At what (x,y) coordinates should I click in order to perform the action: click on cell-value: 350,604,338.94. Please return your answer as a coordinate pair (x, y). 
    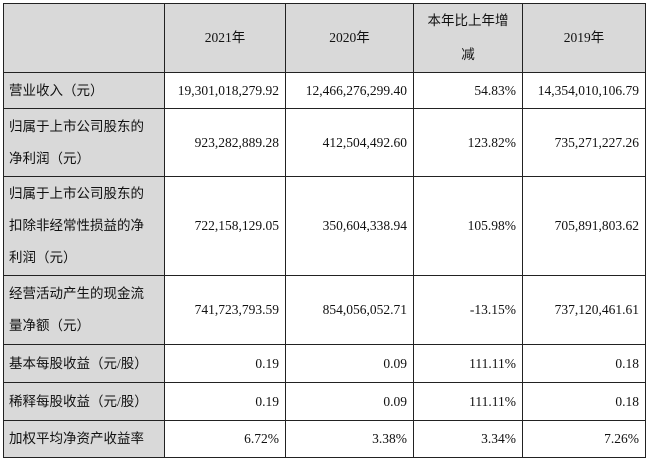
    Looking at the image, I should click on (349, 226).